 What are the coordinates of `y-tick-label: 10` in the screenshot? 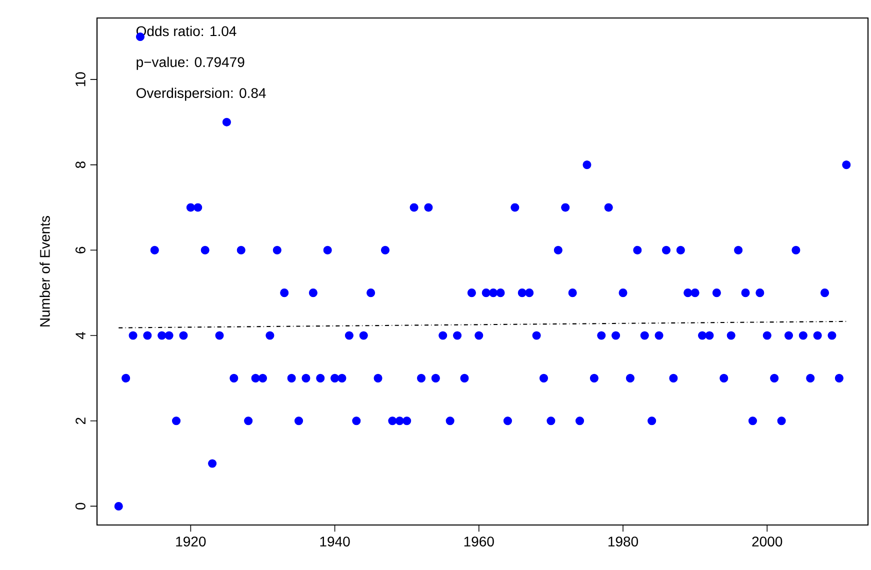 It's located at (81, 79).